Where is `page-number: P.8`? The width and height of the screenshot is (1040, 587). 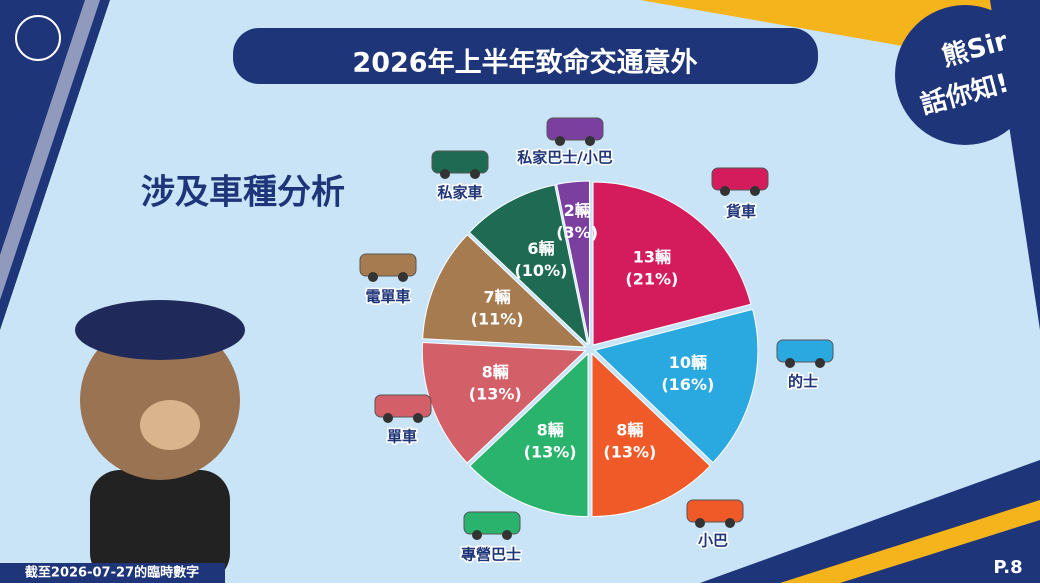 page-number: P.8 is located at coordinates (1007, 567).